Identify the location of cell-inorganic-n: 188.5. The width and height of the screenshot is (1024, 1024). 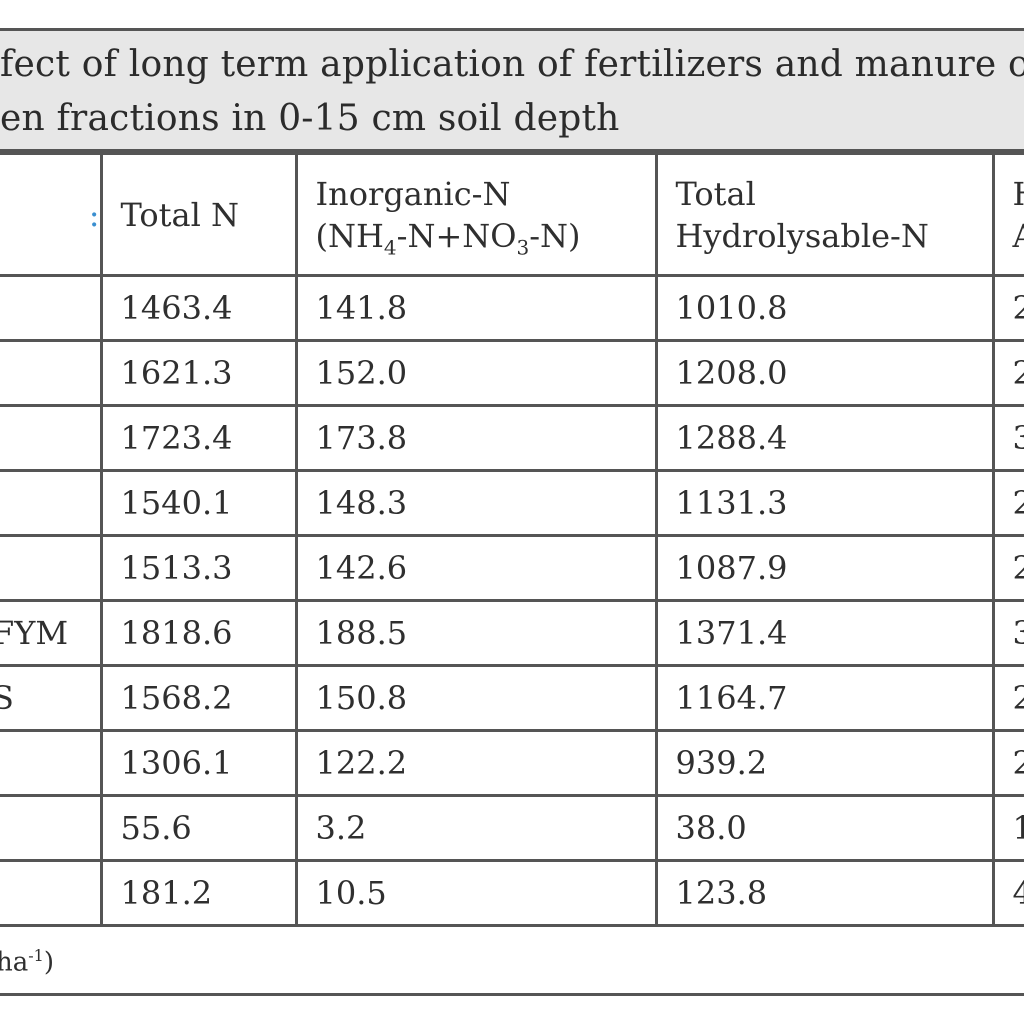
(476, 633).